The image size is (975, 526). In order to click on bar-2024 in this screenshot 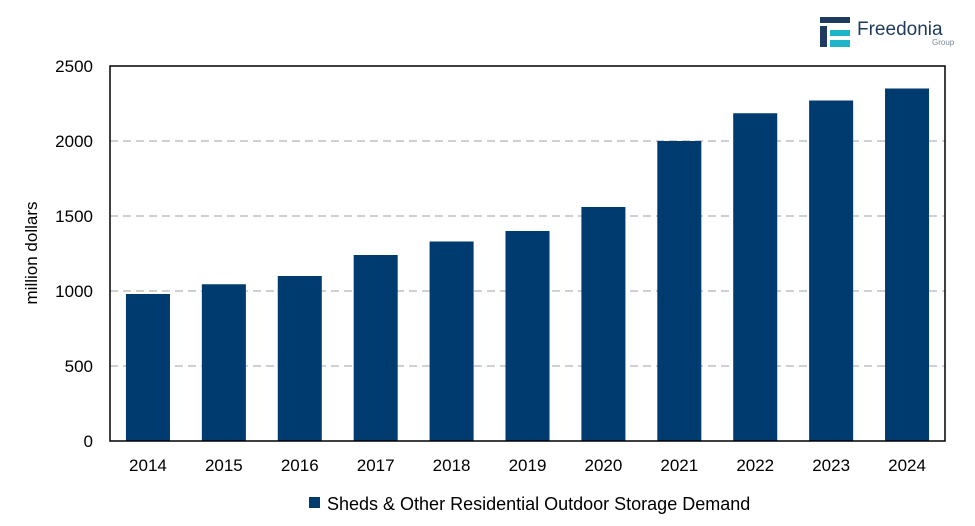, I will do `click(907, 264)`.